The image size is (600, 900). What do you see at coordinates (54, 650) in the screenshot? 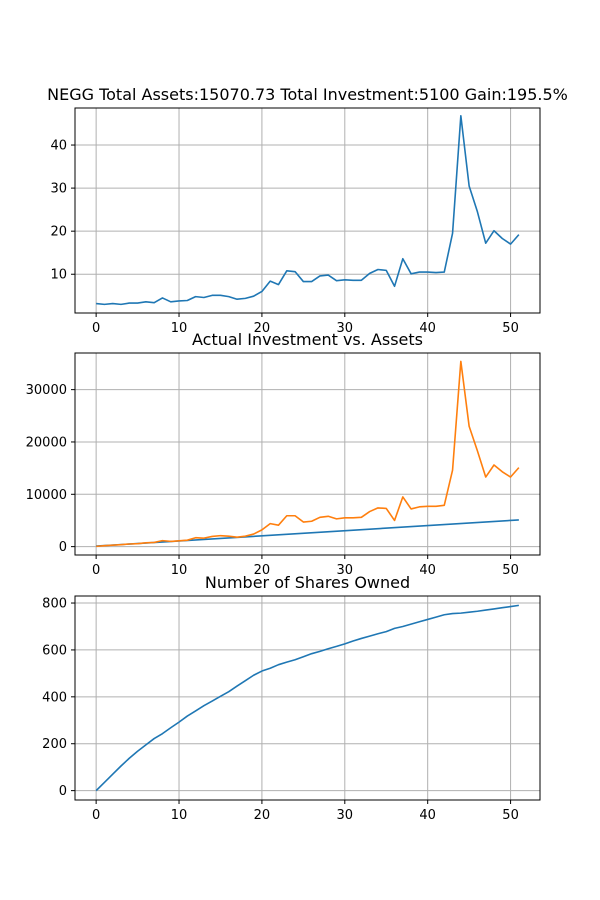
I see `y-tick-label: 600` at bounding box center [54, 650].